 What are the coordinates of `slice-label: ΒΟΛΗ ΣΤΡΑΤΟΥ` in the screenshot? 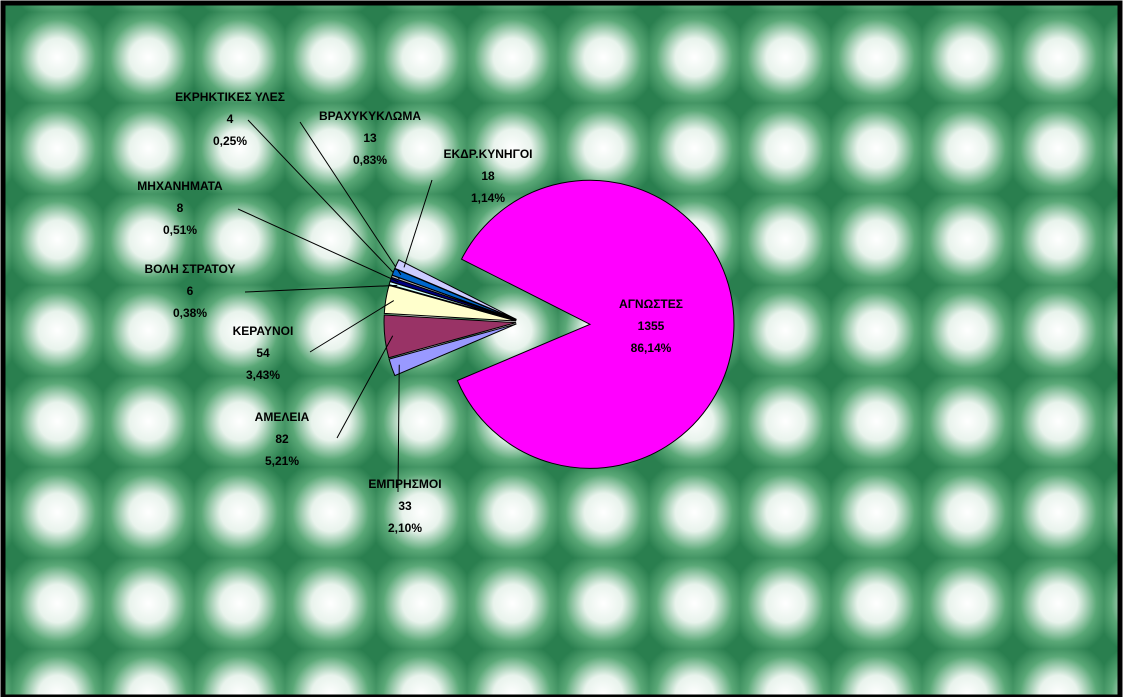 It's located at (189, 269).